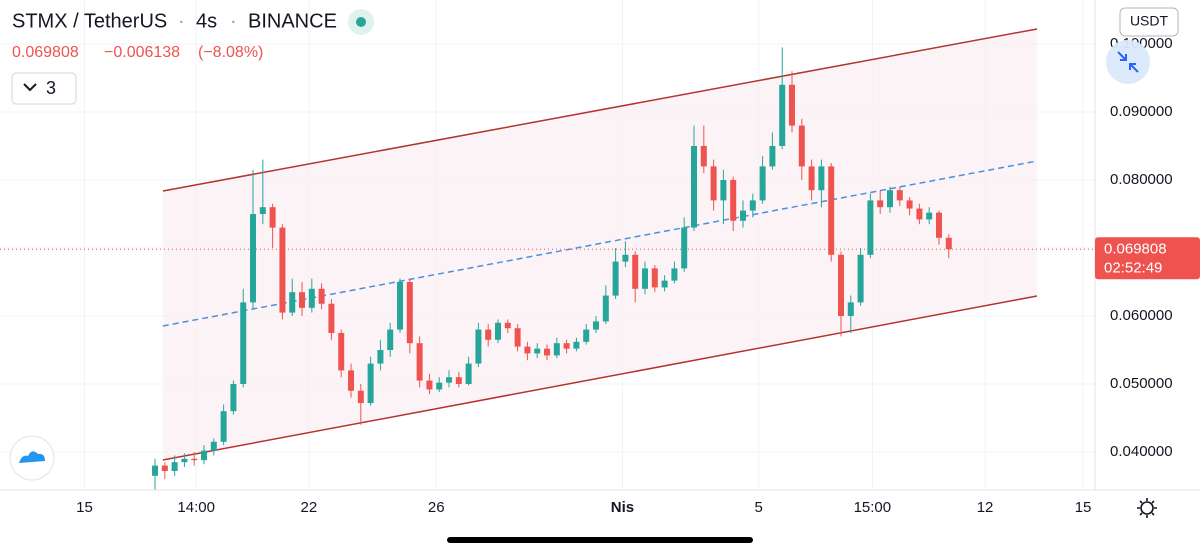 This screenshot has height=559, width=1200. I want to click on gear-teeth, so click(1147, 508).